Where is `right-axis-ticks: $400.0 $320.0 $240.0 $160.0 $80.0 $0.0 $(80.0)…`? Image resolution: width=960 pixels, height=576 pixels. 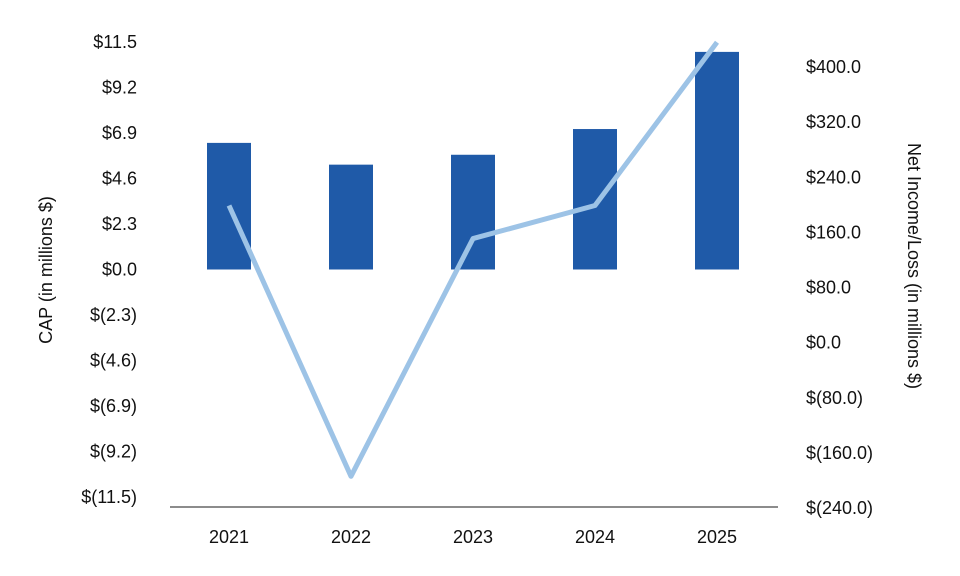 right-axis-ticks: $400.0 $320.0 $240.0 $160.0 $80.0 $0.0 $(80.0)… is located at coordinates (839, 287).